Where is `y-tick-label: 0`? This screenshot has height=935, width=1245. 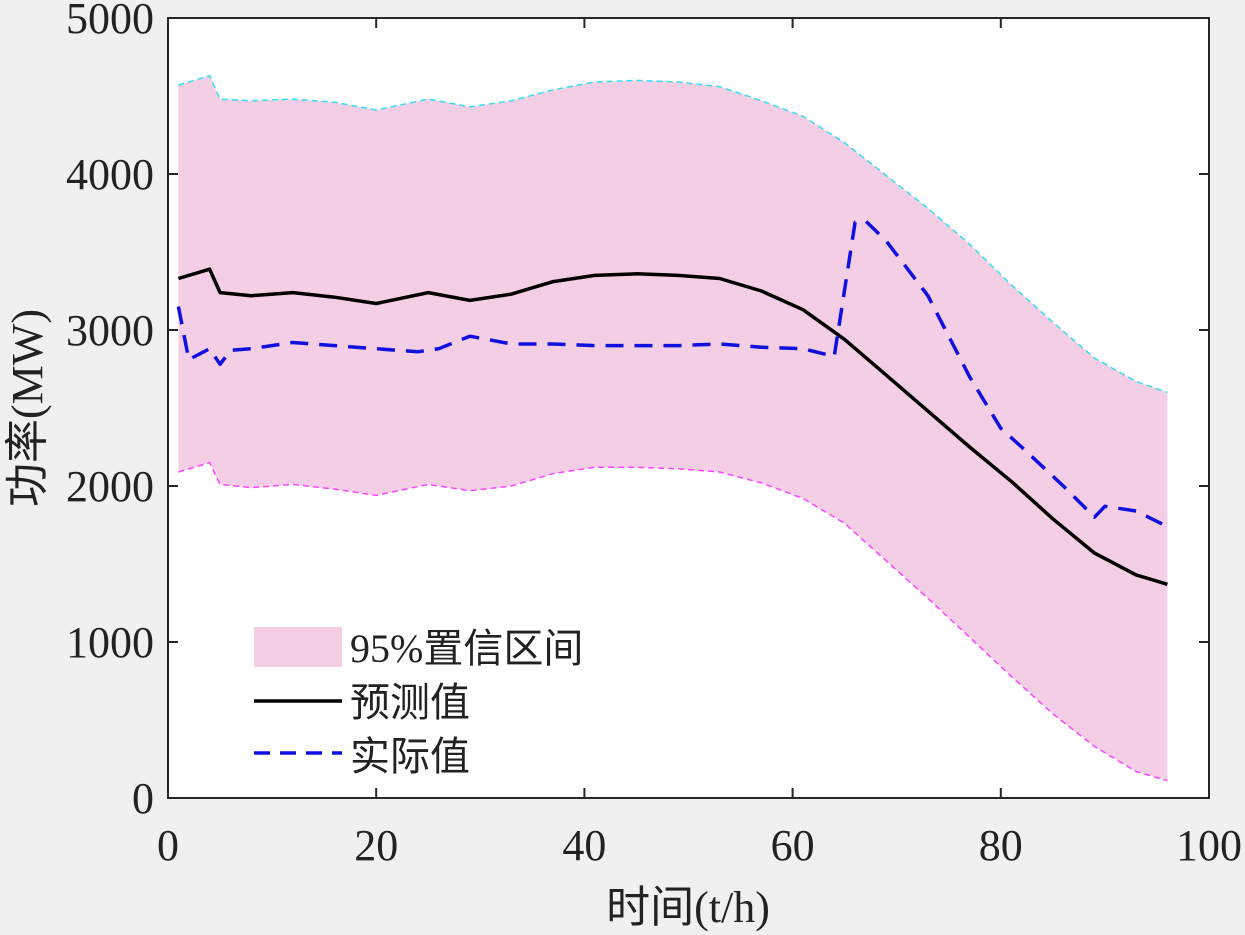
y-tick-label: 0 is located at coordinates (143, 798).